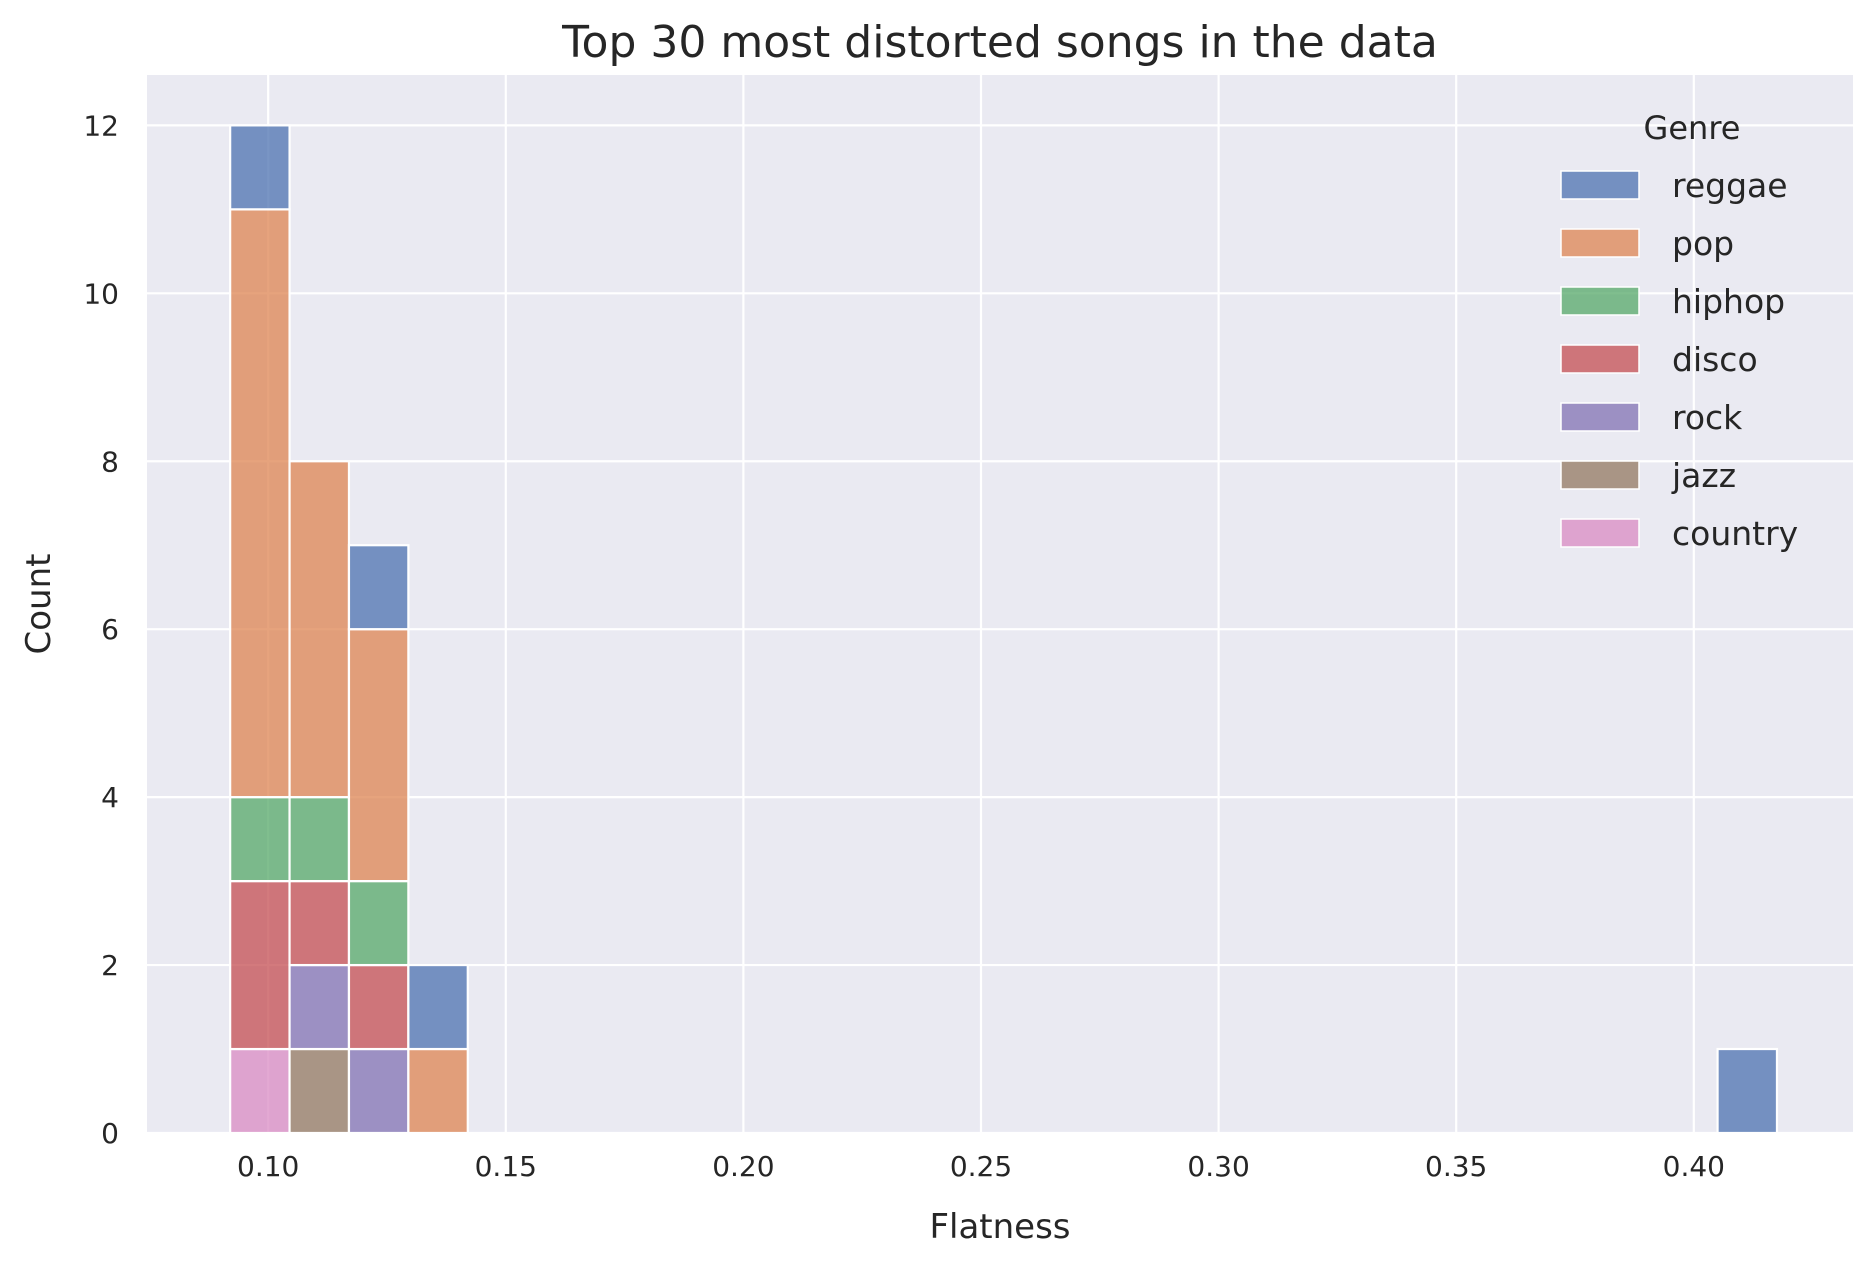  Describe the element at coordinates (1692, 128) in the screenshot. I see `legend-title: Genre` at that location.